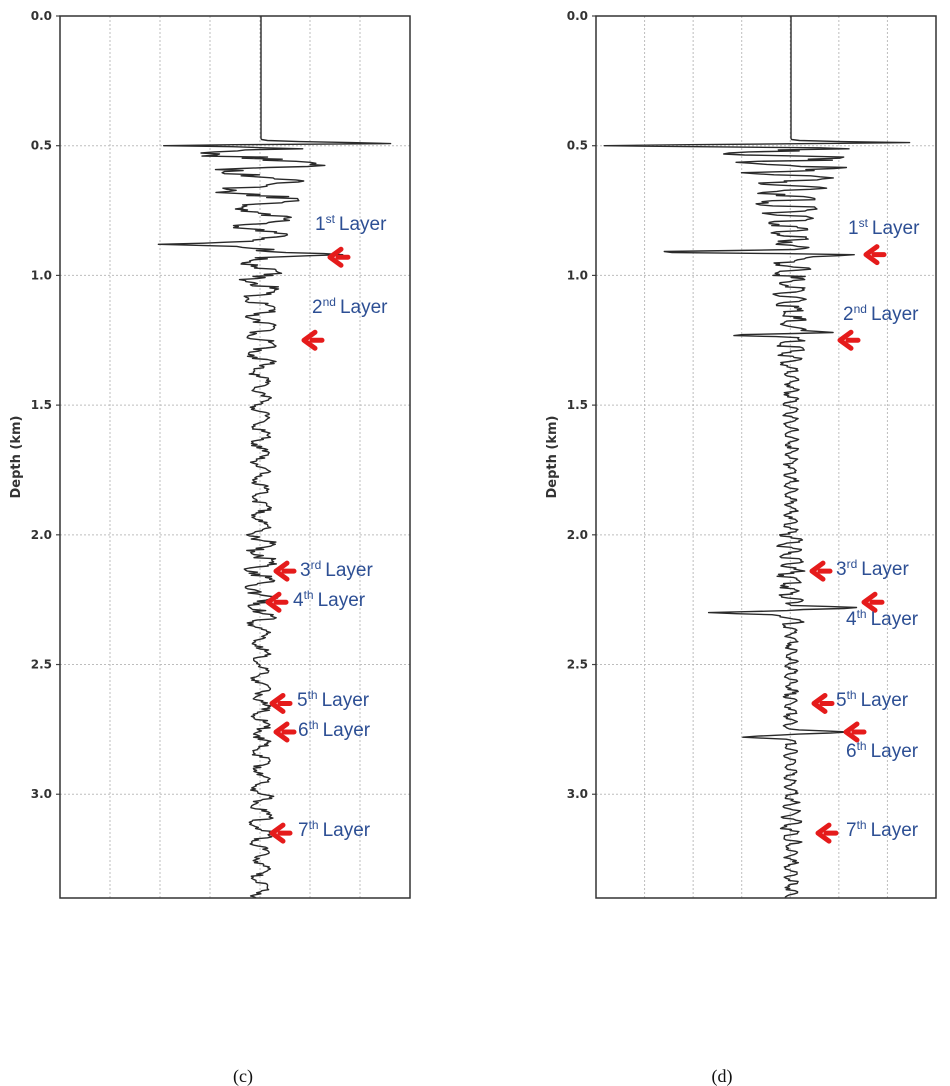 Image resolution: width=950 pixels, height=1086 pixels. I want to click on layer-annotation: 2nd Layer, so click(344, 323).